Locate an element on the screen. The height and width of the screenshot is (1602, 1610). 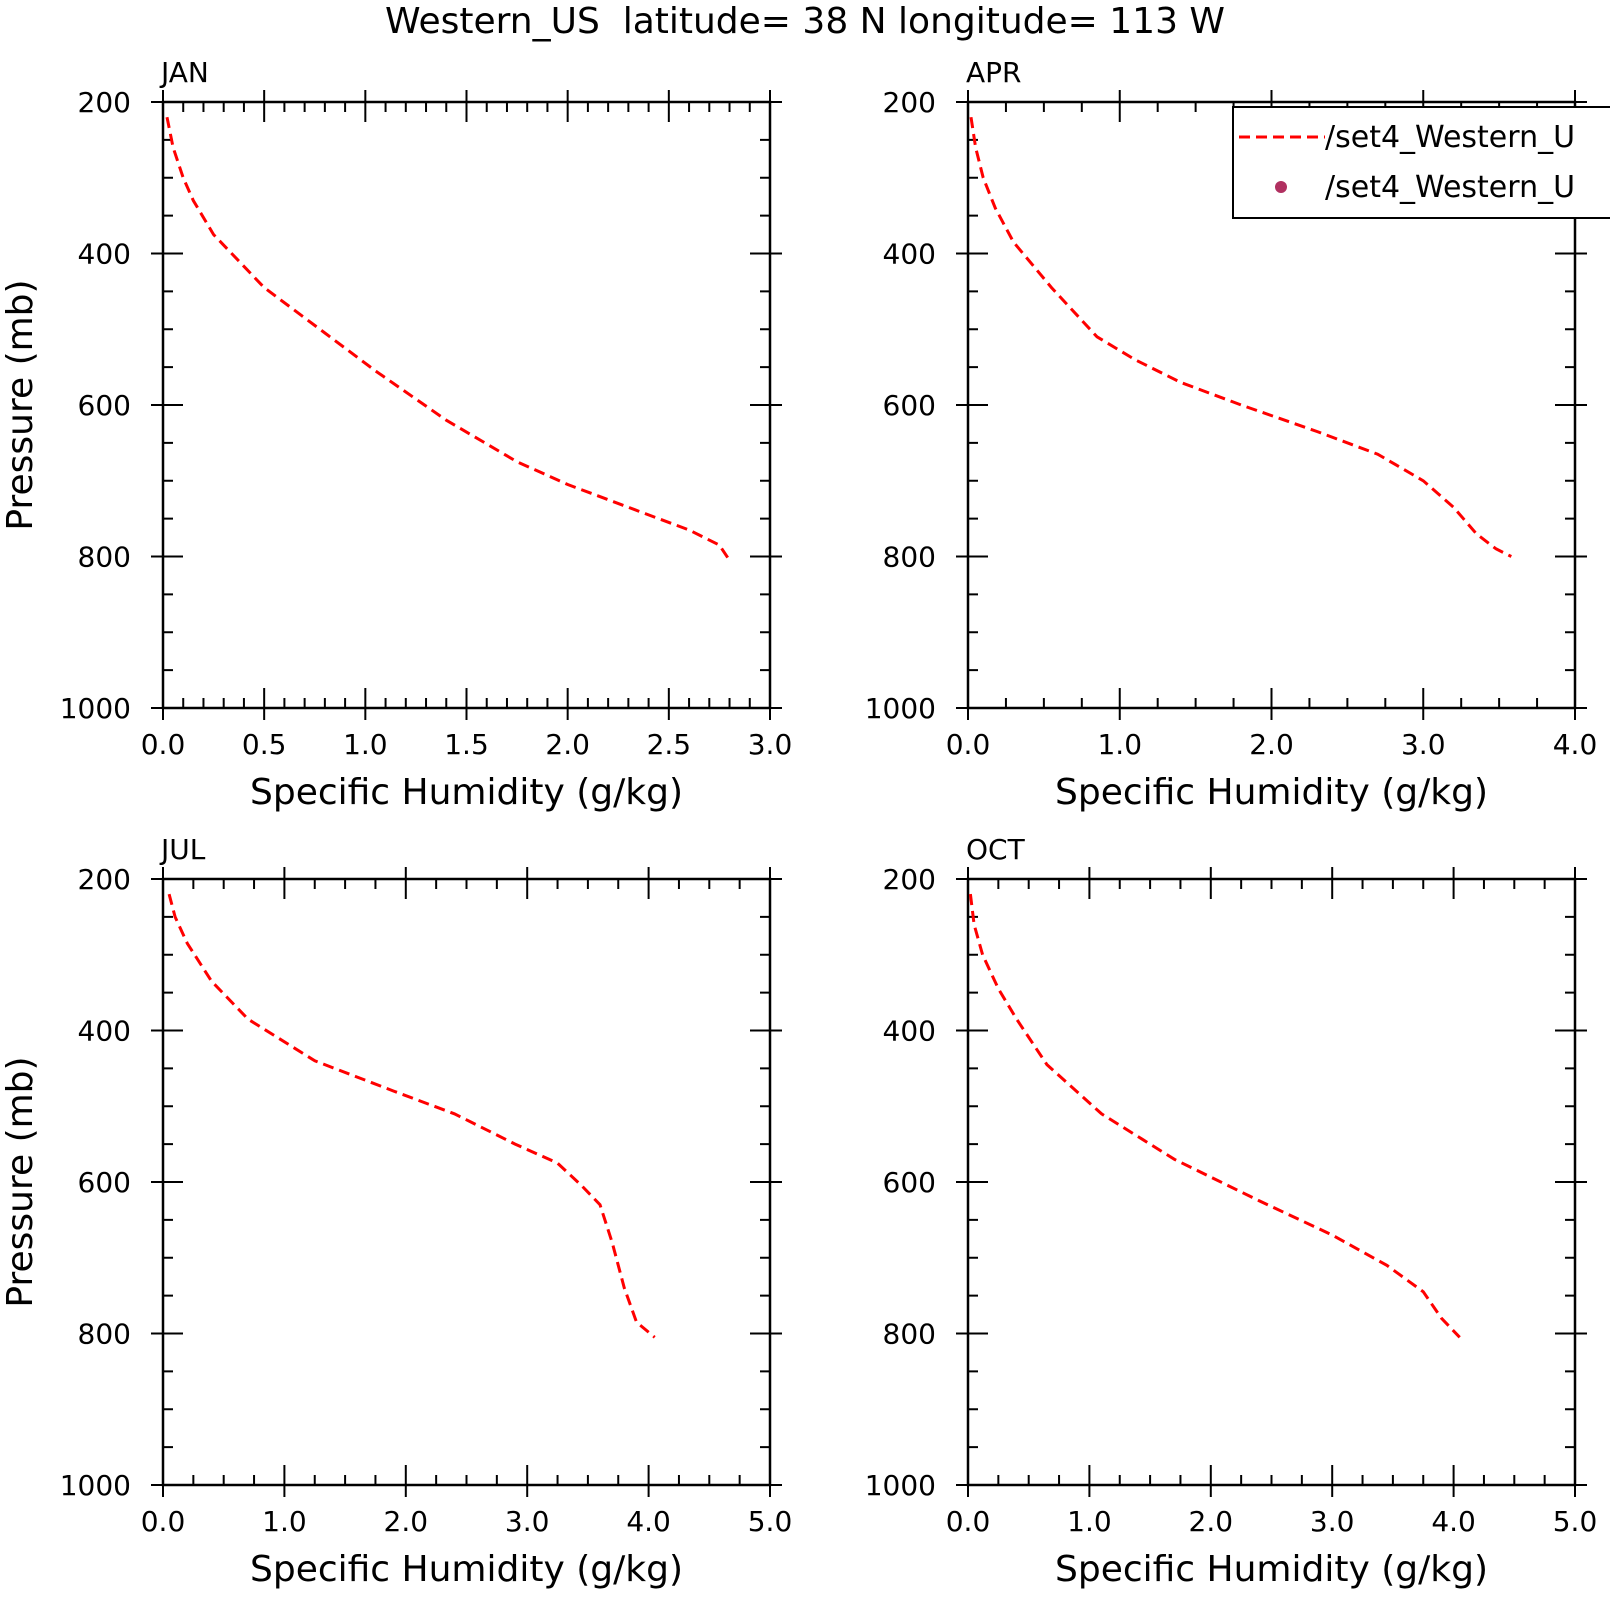
legend: /set4_Western_U/set4_Western_U is located at coordinates (1421, 162).